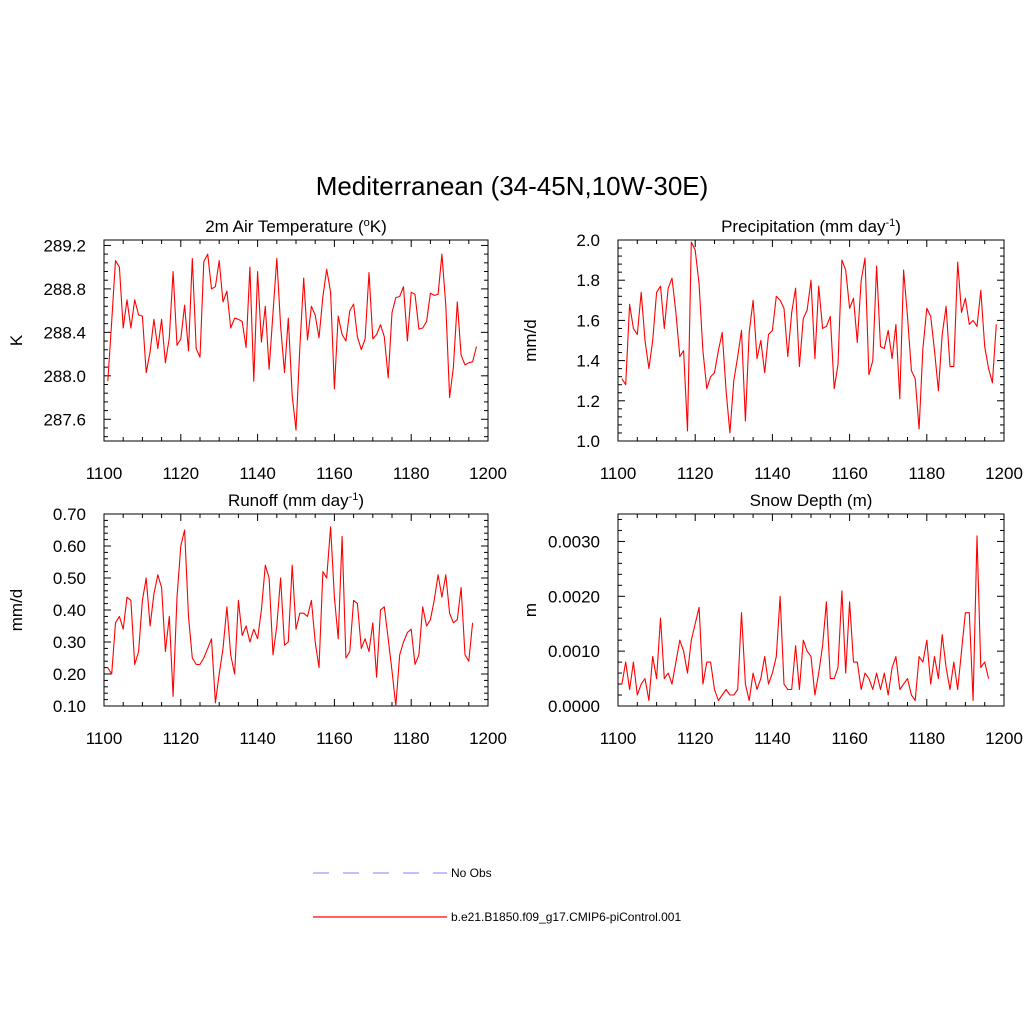 The image size is (1024, 1024). What do you see at coordinates (255, 500) in the screenshot?
I see `panel-title-text: Runoff` at bounding box center [255, 500].